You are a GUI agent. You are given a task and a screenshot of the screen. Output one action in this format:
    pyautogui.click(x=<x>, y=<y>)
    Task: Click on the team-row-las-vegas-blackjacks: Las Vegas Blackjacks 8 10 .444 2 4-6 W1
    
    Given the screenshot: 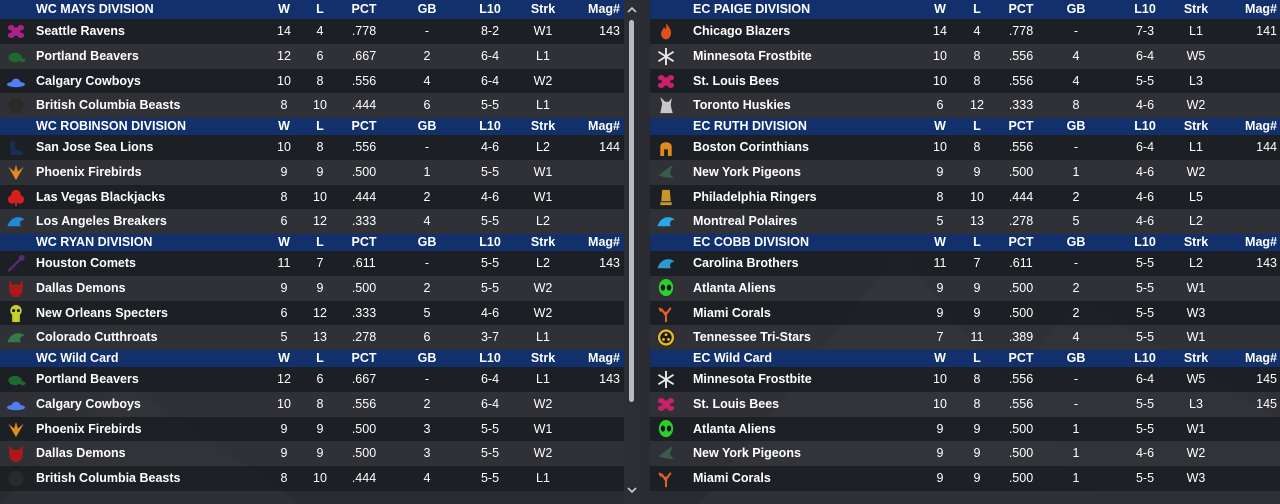 What is the action you would take?
    pyautogui.click(x=312, y=197)
    